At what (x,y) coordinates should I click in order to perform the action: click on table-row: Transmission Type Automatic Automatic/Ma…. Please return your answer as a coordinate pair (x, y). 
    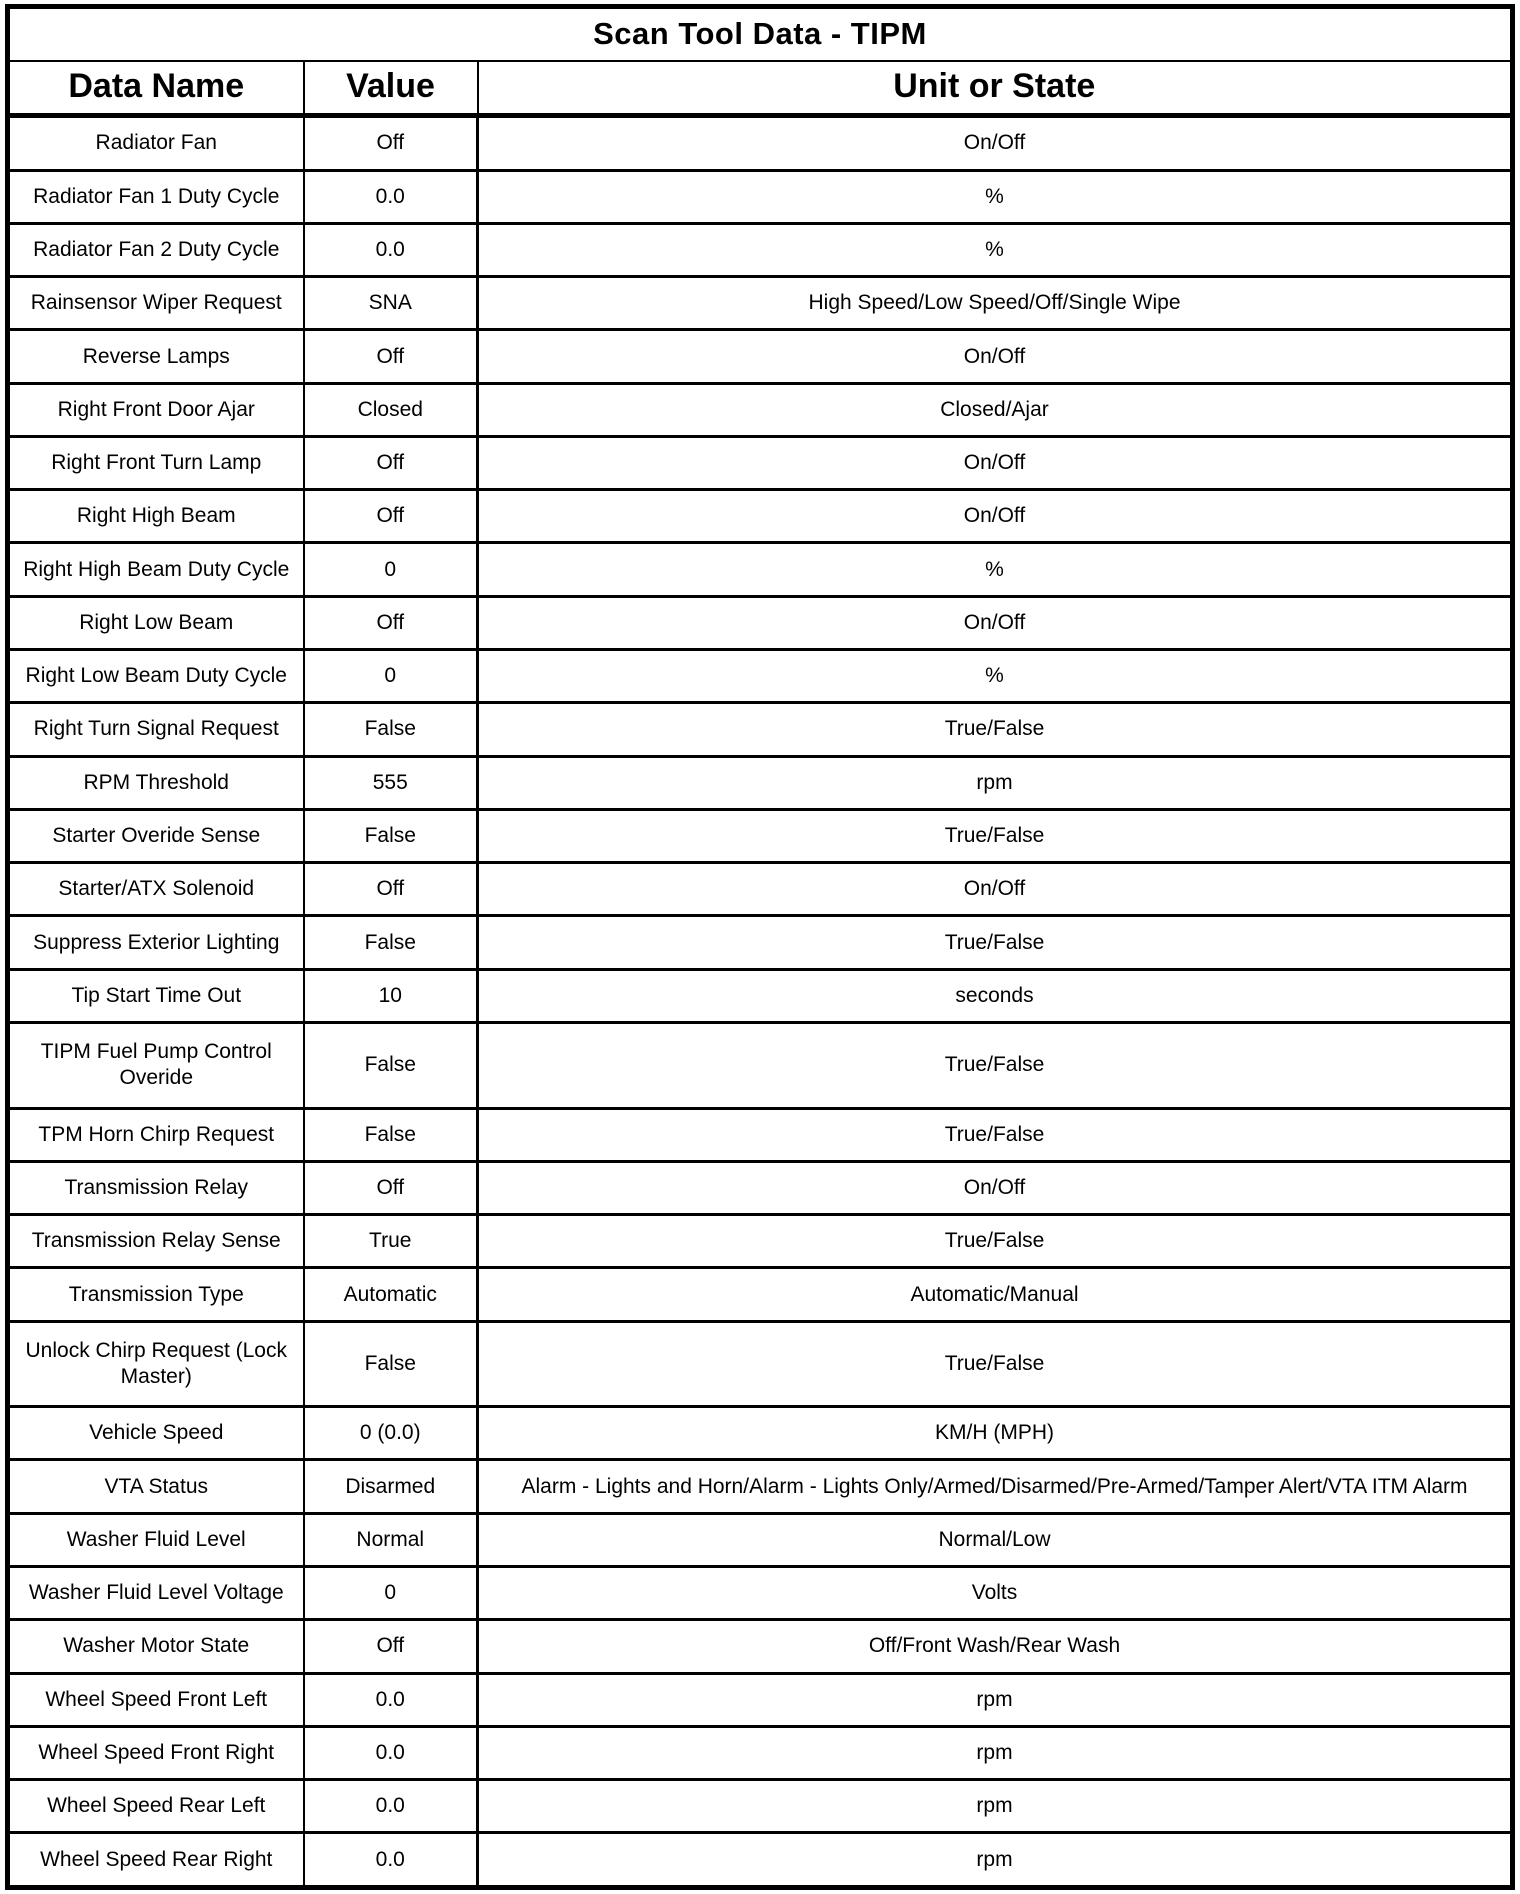
    Looking at the image, I should click on (760, 1294).